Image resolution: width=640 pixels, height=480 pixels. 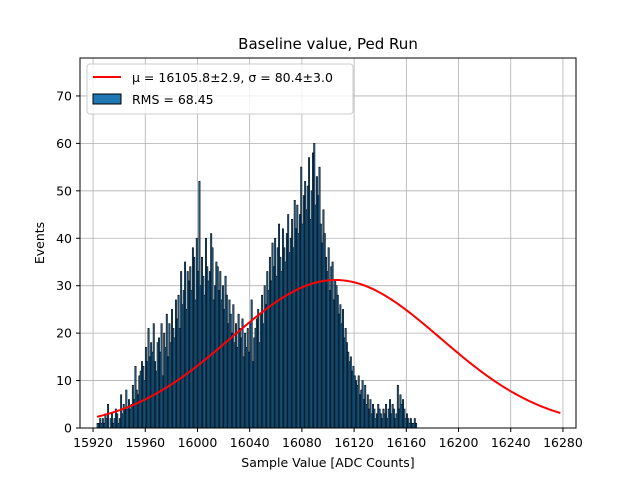 I want to click on y-axis-ticks: 0 10 20 30 40 50 60 70, so click(x=68, y=262).